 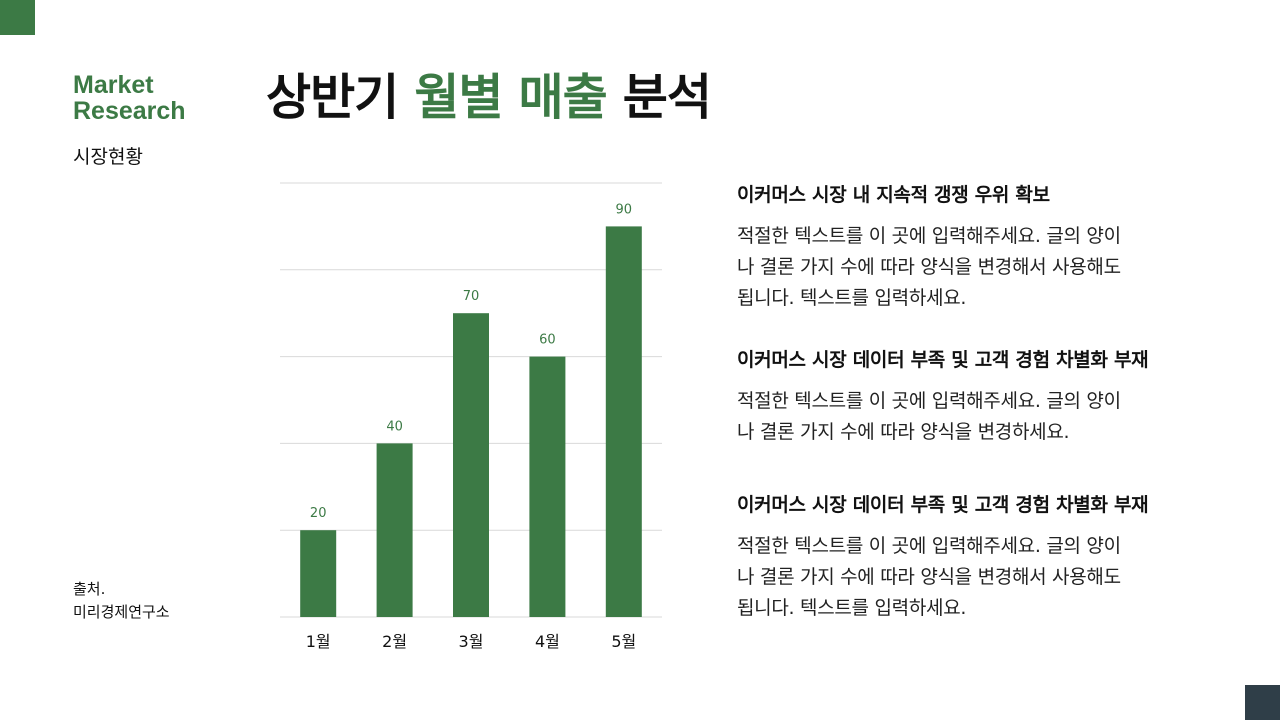 What do you see at coordinates (893, 195) in the screenshot?
I see `block-heading: 이커머스 시장 내 지속적 갱쟁 우위 확보` at bounding box center [893, 195].